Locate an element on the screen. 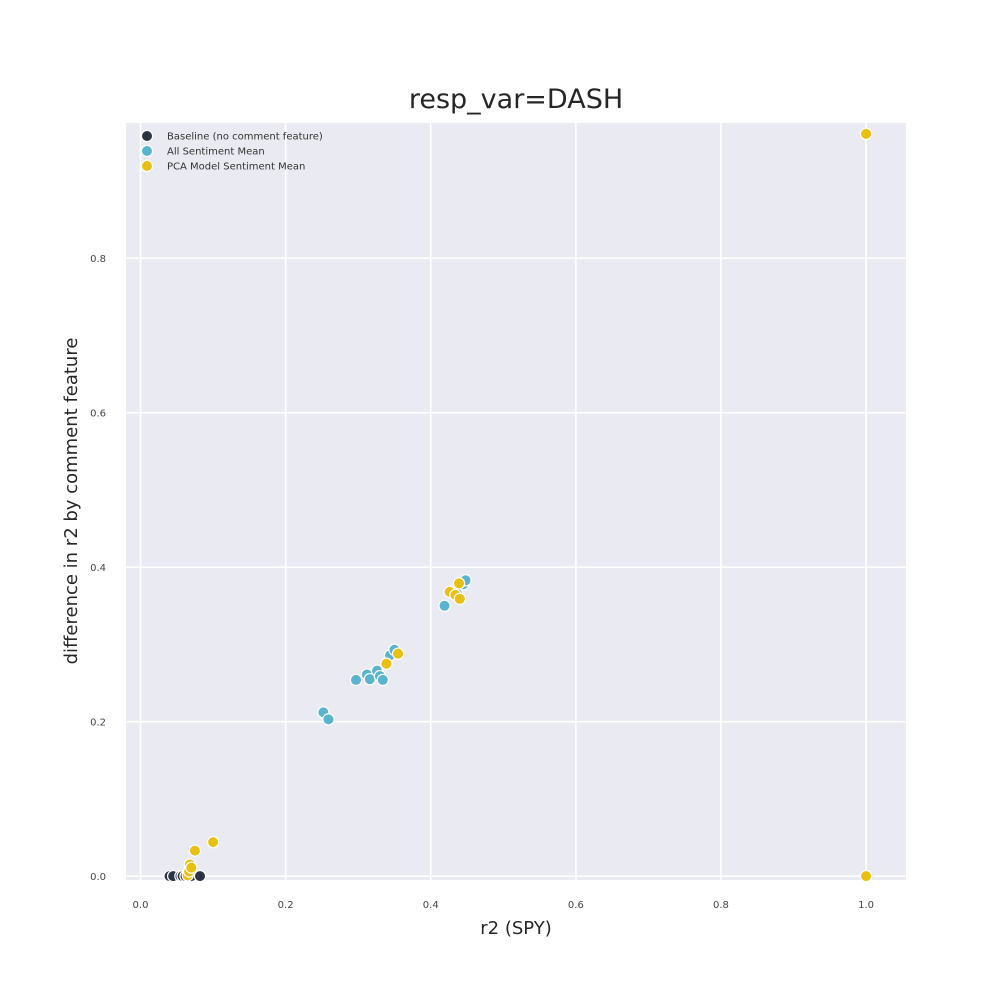 The width and height of the screenshot is (1008, 1008). x-tick-label: 1.0 is located at coordinates (866, 905).